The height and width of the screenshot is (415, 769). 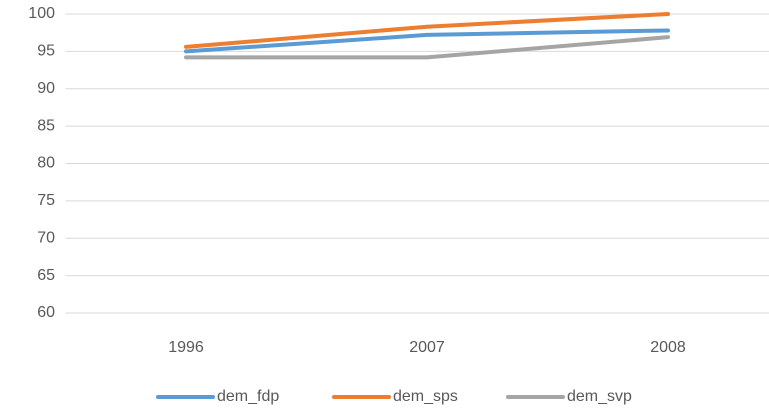 What do you see at coordinates (46, 200) in the screenshot?
I see `y-tick-label: 75` at bounding box center [46, 200].